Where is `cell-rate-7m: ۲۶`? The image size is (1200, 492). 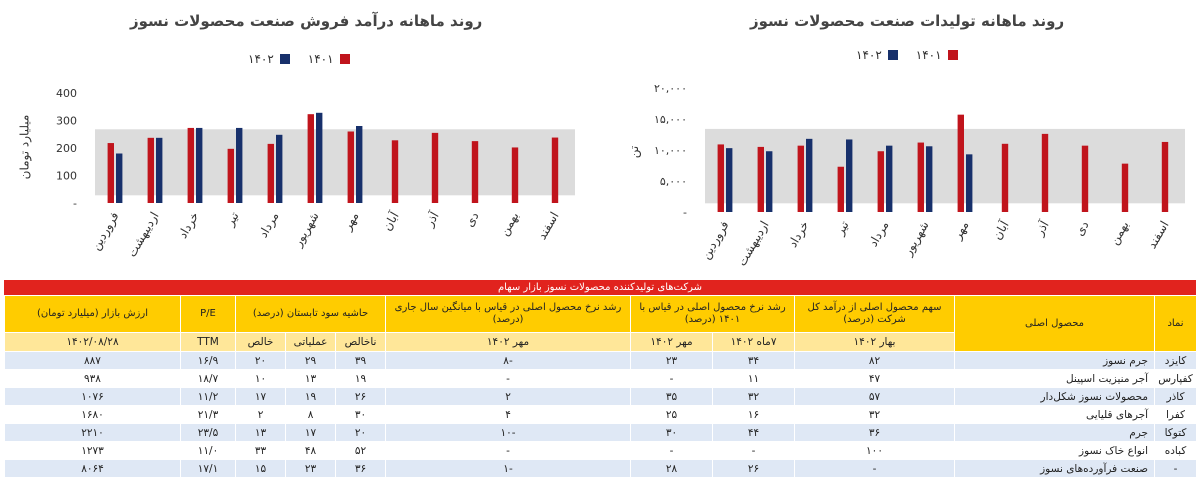
cell-rate-7m: ۲۶ is located at coordinates (754, 468).